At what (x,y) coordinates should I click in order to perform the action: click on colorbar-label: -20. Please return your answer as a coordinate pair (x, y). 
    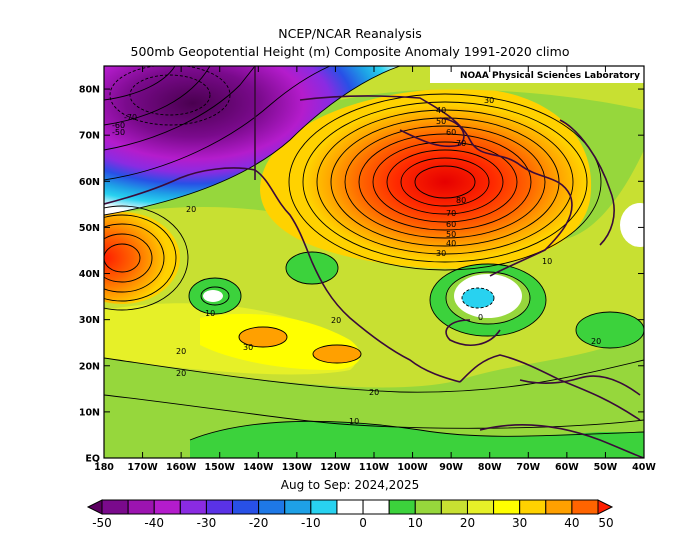
    Looking at the image, I should click on (259, 523).